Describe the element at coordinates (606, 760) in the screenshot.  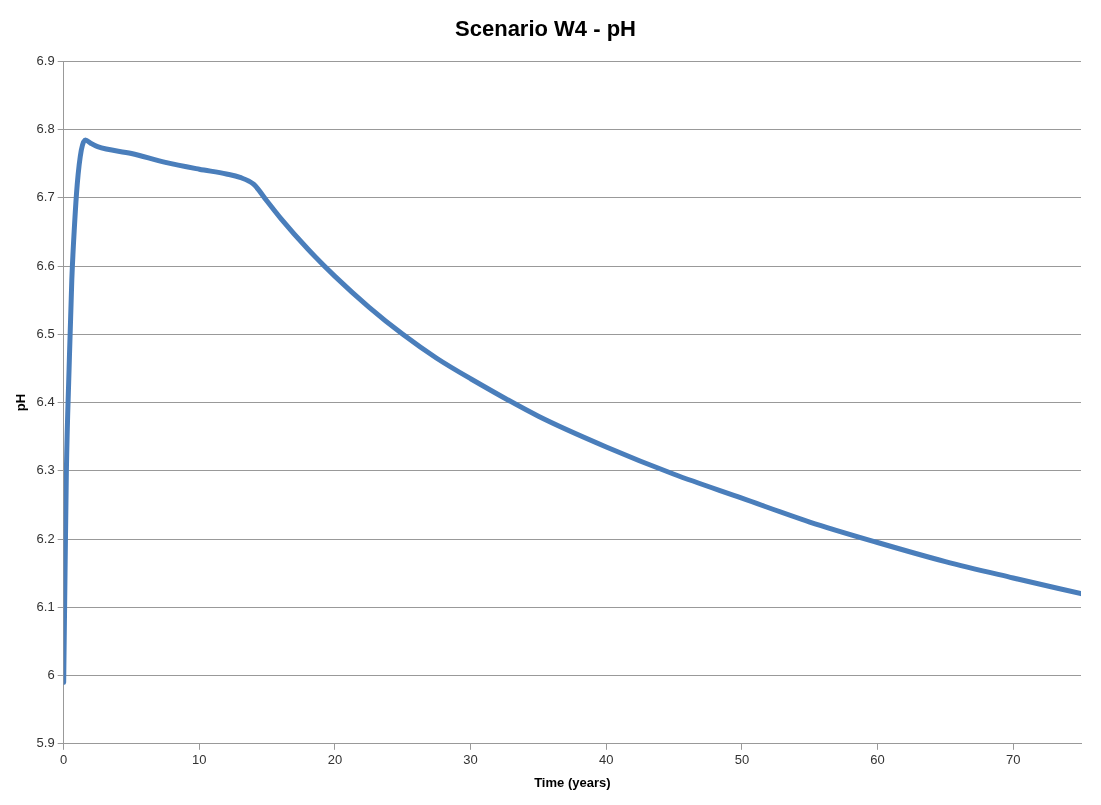
I see `x-tick-label: 40` at that location.